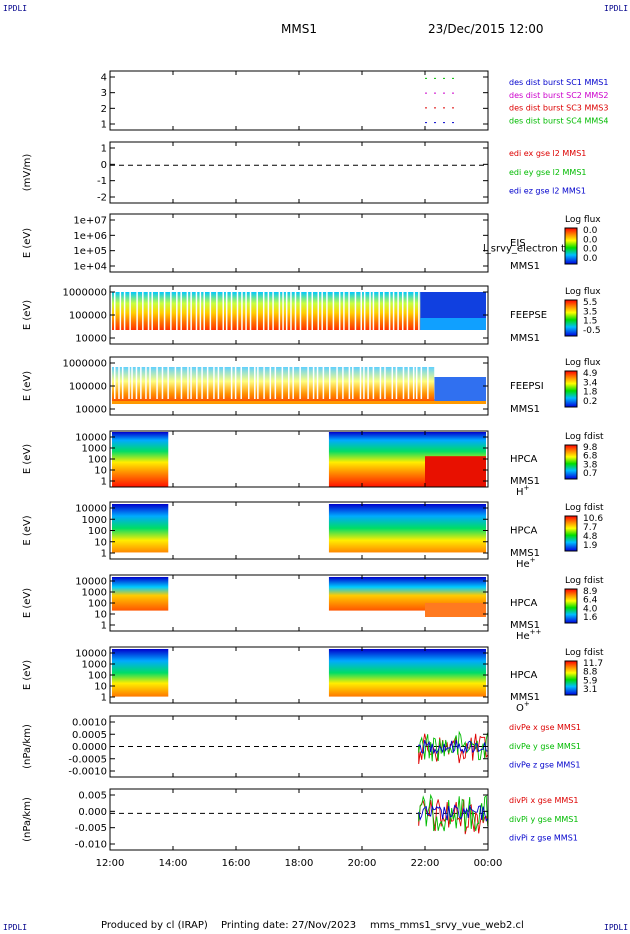  I want to click on ytick-label: 10000, so click(91, 339).